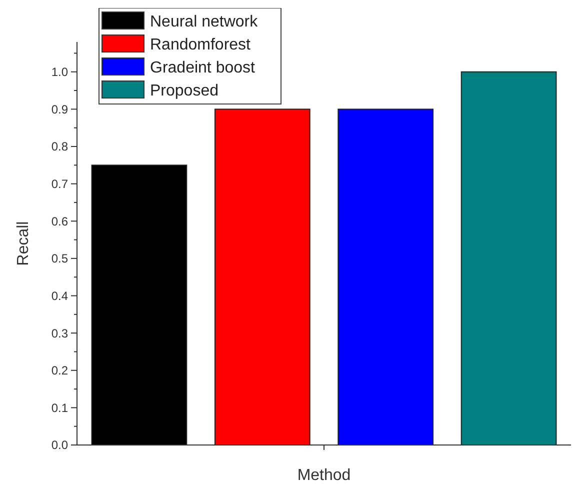  What do you see at coordinates (59, 295) in the screenshot?
I see `y-tick-label: 0.4` at bounding box center [59, 295].